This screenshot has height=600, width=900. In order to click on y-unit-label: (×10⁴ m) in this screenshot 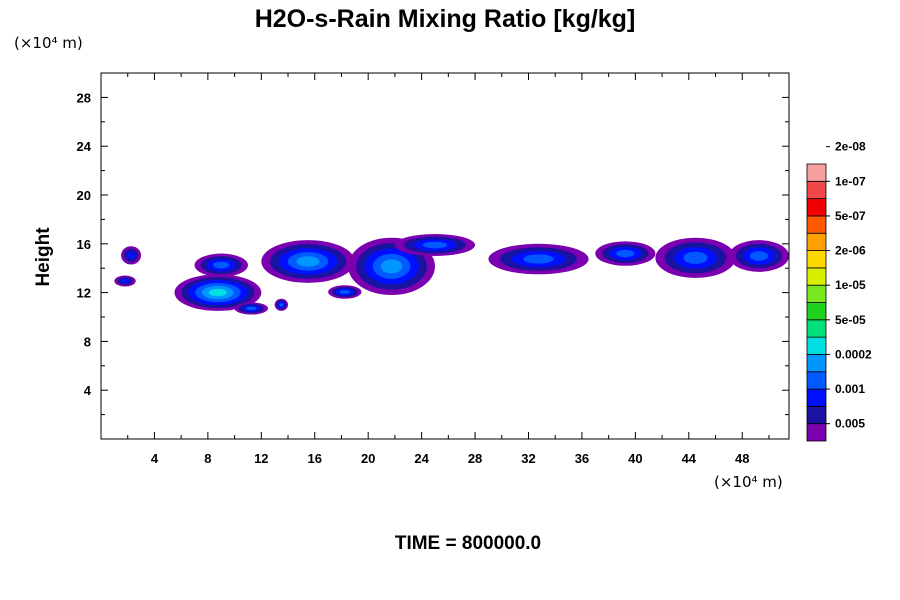, I will do `click(48, 43)`.